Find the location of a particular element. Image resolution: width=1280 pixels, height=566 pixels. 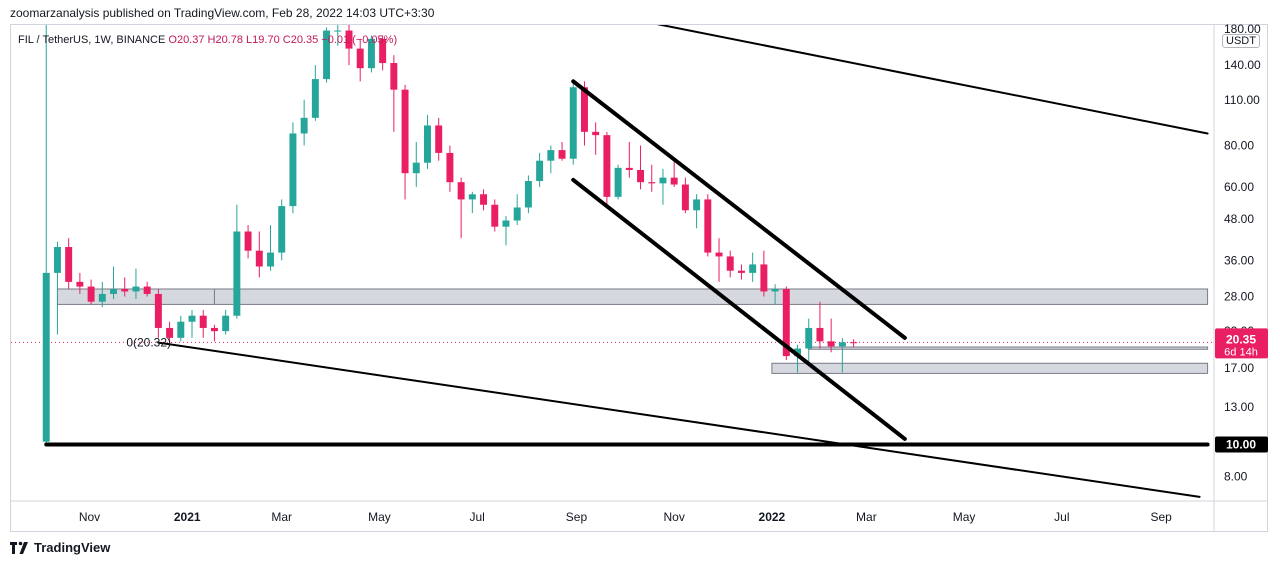

y-tick-label: 80.00 is located at coordinates (1239, 146).